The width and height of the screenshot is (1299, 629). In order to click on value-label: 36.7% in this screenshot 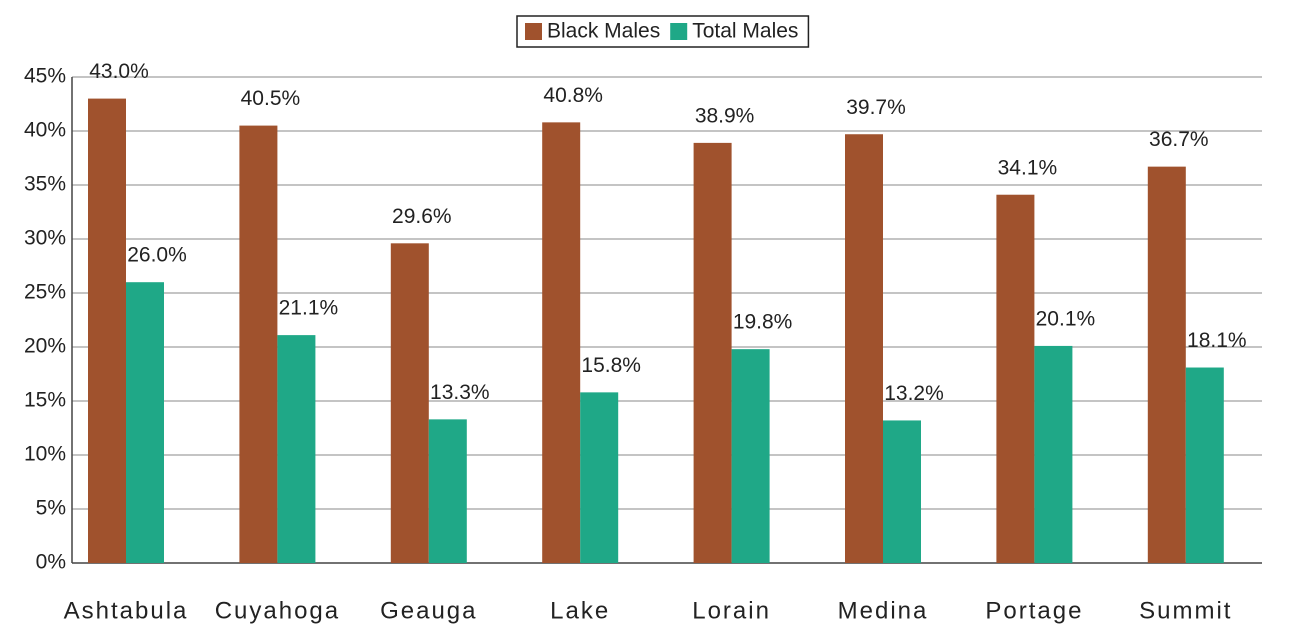, I will do `click(1179, 139)`.